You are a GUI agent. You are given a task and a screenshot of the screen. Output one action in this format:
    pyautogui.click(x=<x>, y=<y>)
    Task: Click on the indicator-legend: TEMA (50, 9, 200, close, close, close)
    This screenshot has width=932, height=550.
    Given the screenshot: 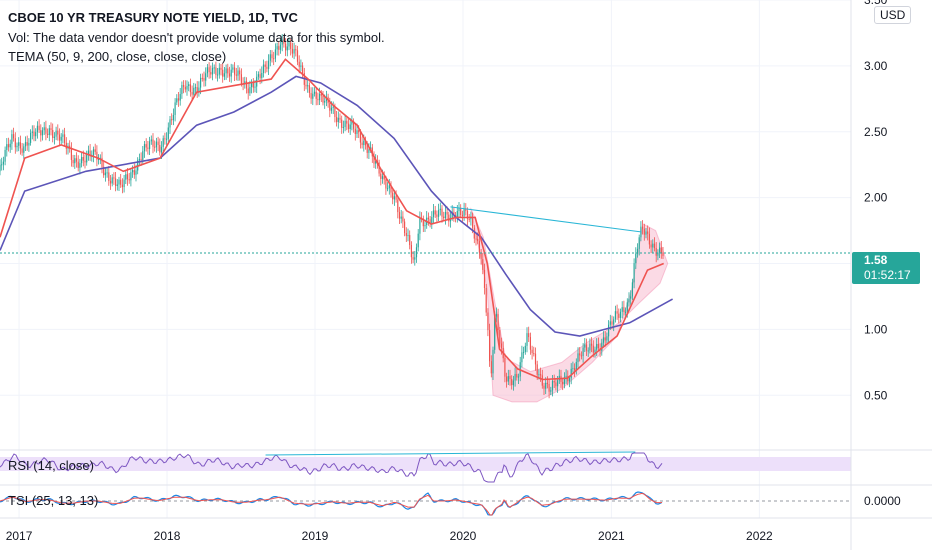 What is the action you would take?
    pyautogui.click(x=117, y=56)
    